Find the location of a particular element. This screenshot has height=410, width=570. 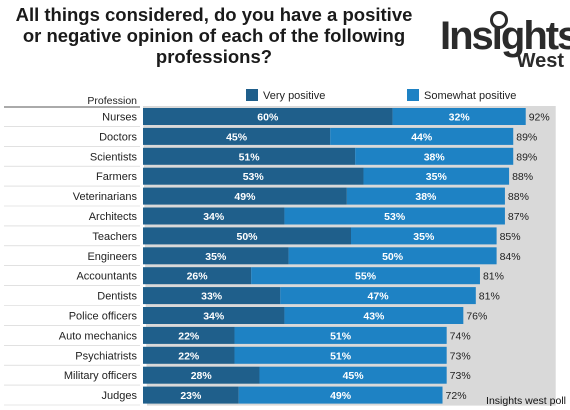

total-label-teachers: 85% is located at coordinates (510, 237).